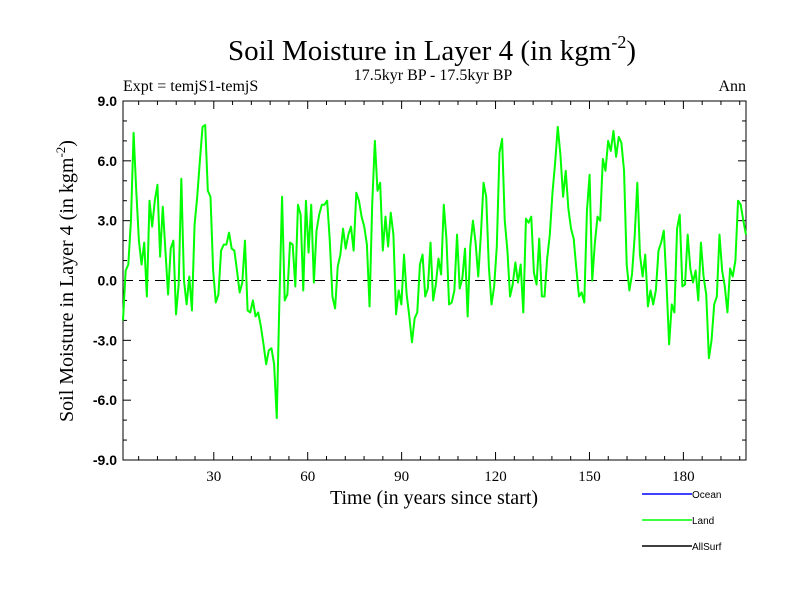 This screenshot has height=600, width=800. What do you see at coordinates (682, 521) in the screenshot?
I see `legend: Ocean Land AllSurf` at bounding box center [682, 521].